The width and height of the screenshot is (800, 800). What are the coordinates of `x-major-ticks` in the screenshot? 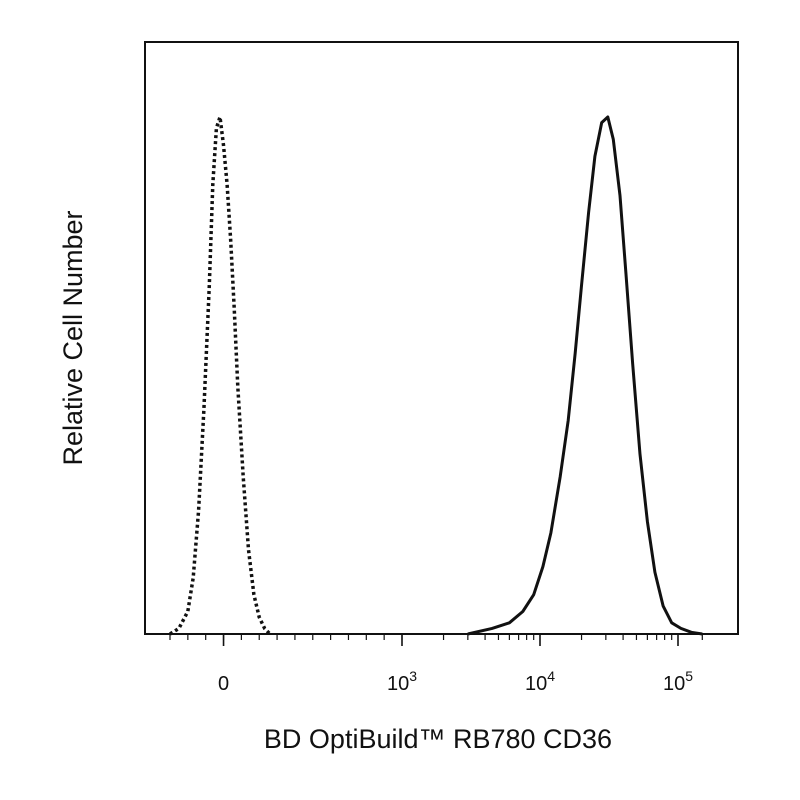 It's located at (450, 640).